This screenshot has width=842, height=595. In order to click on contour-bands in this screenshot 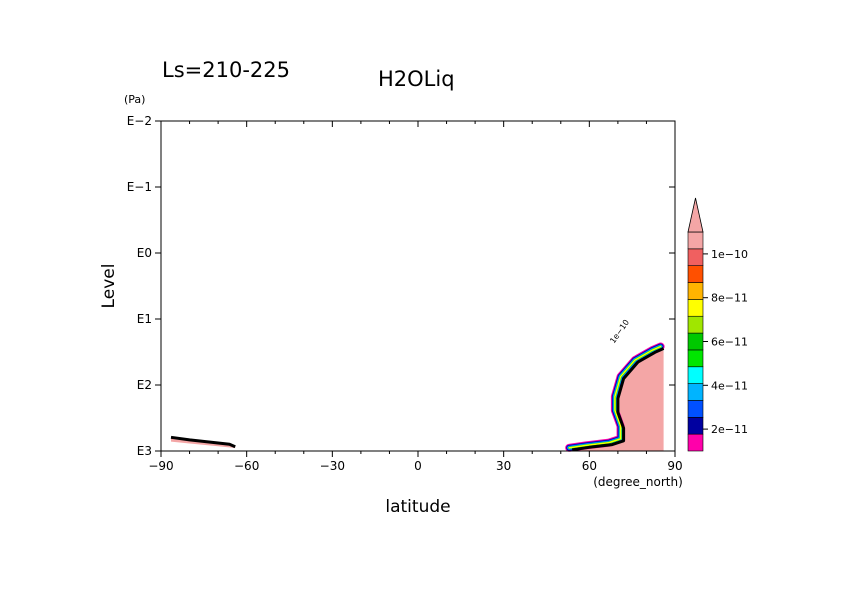, I will do `click(615, 397)`.